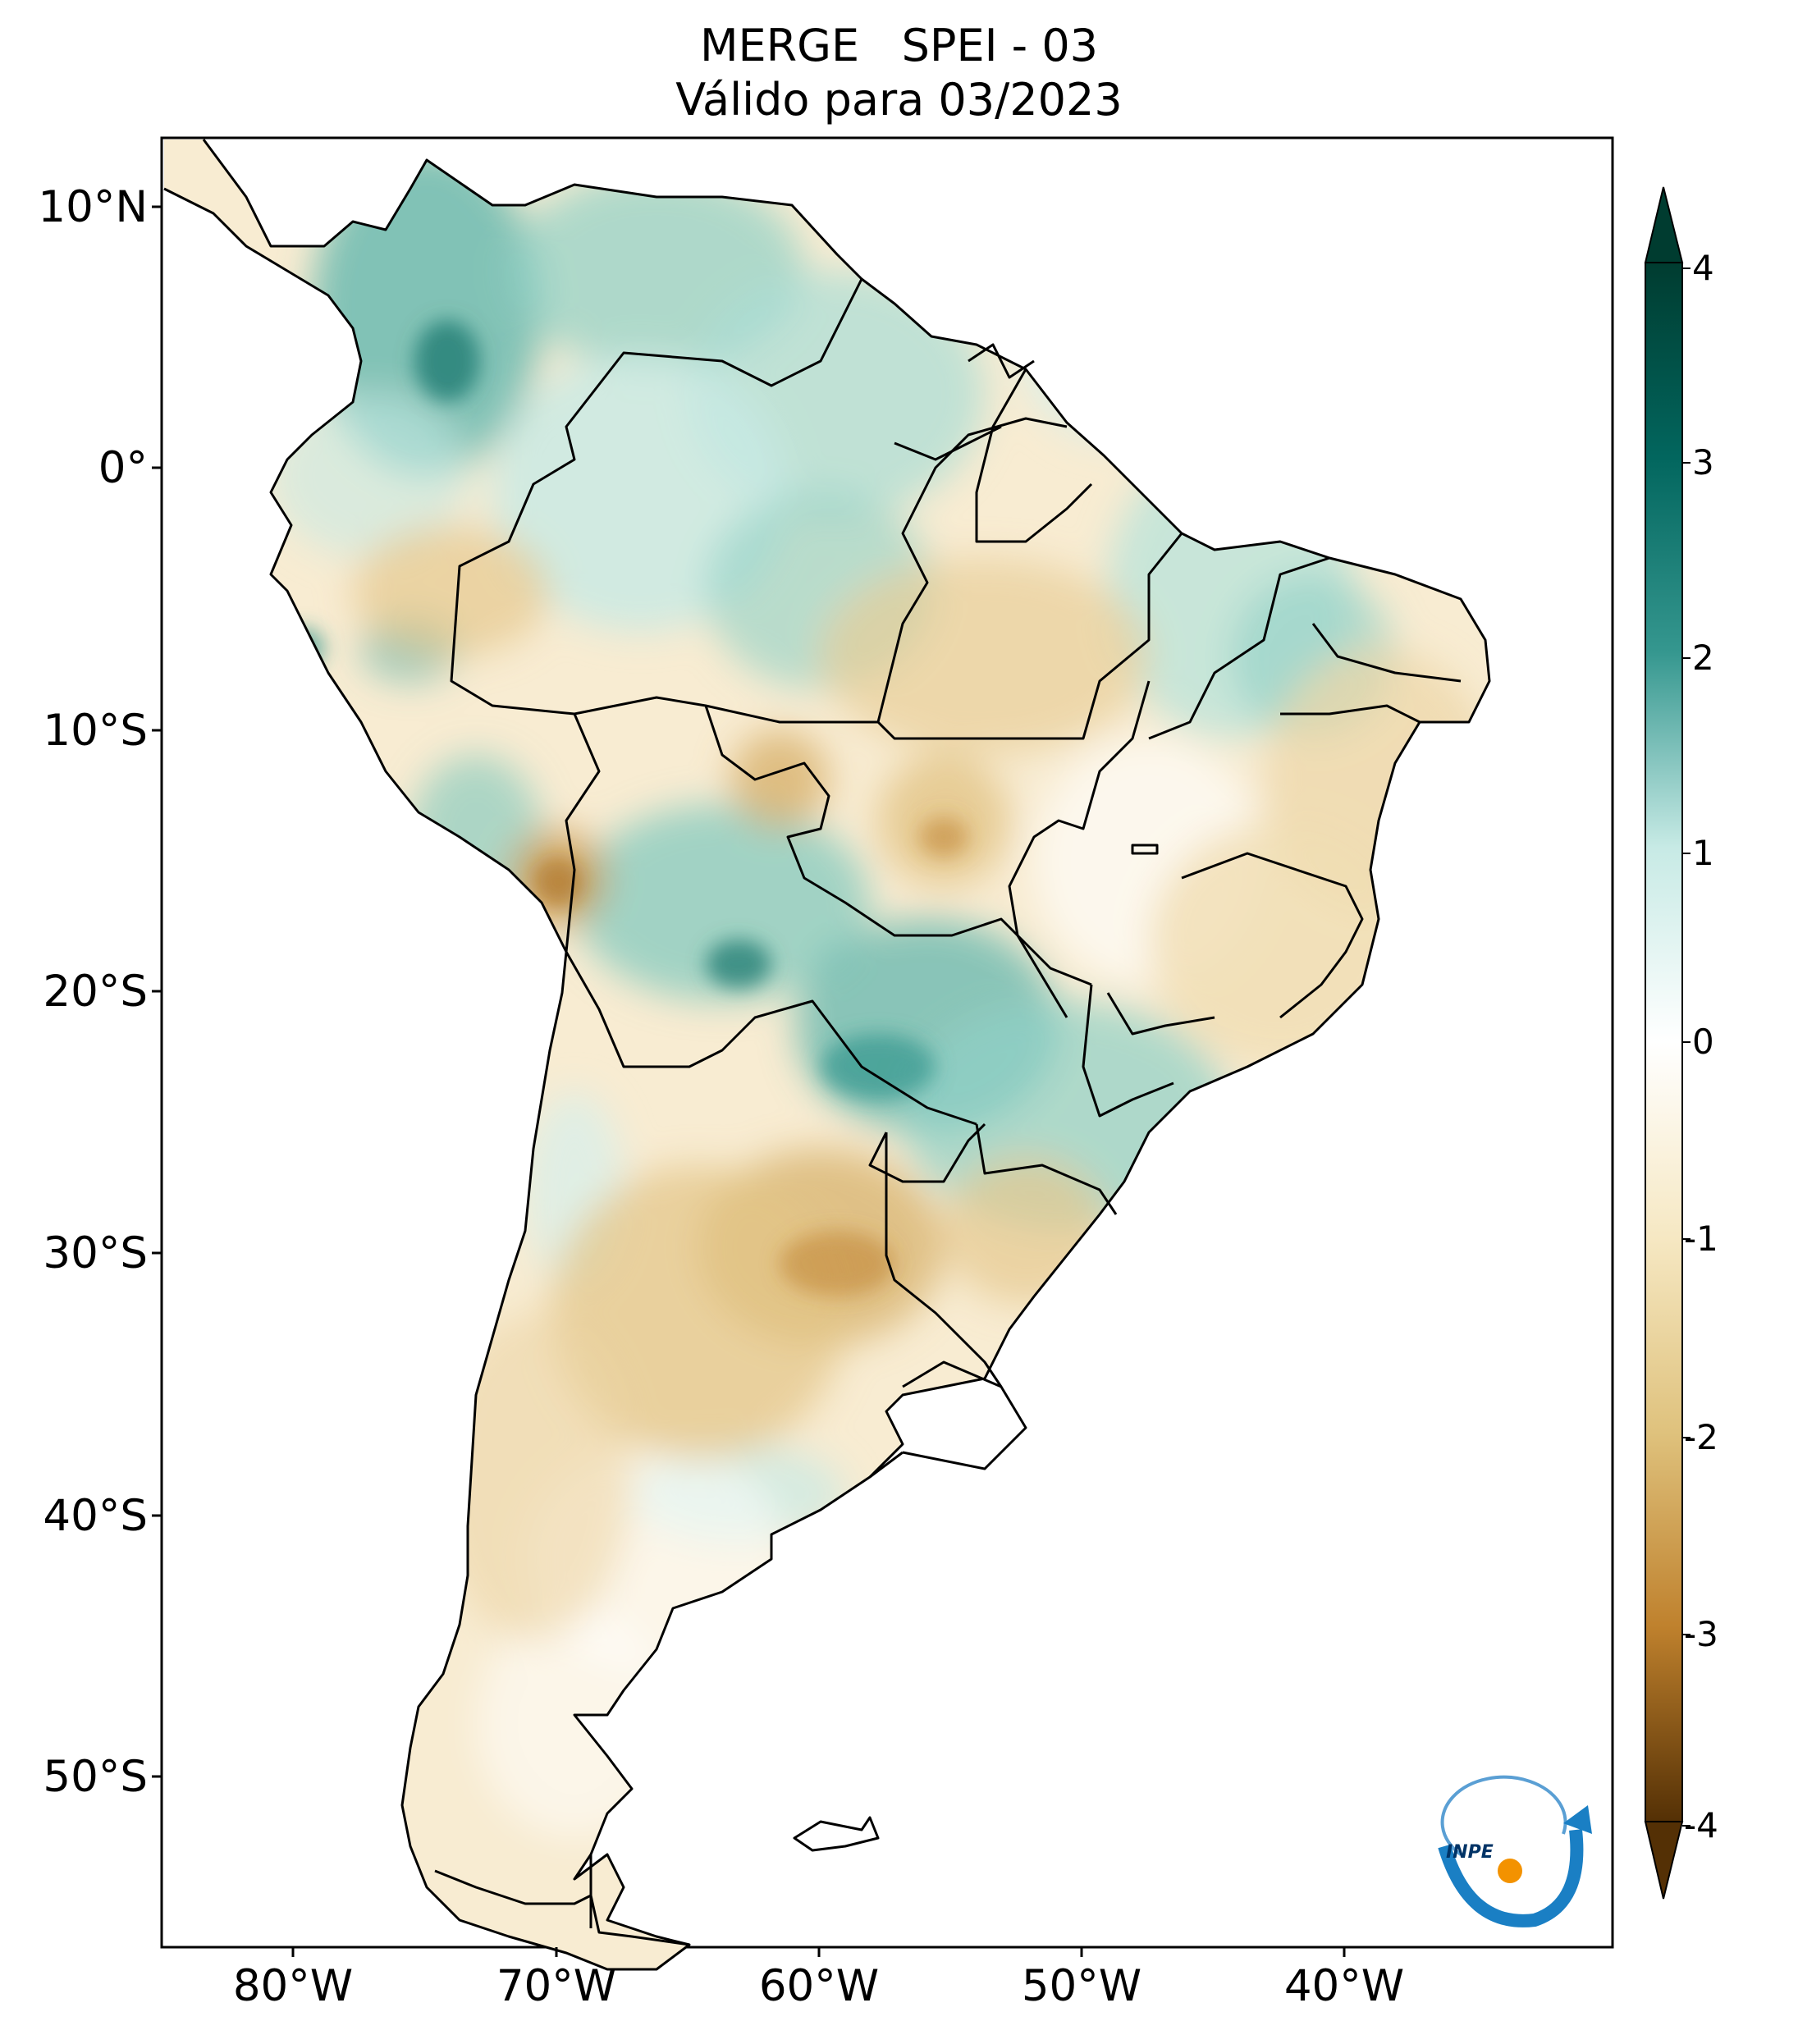  I want to click on colorbar-tick-label: 0, so click(1703, 1042).